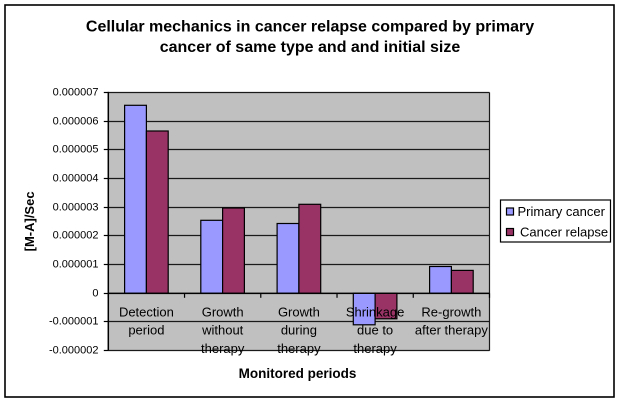 Image resolution: width=621 pixels, height=407 pixels. What do you see at coordinates (298, 373) in the screenshot?
I see `svg-text: Monitored periods` at bounding box center [298, 373].